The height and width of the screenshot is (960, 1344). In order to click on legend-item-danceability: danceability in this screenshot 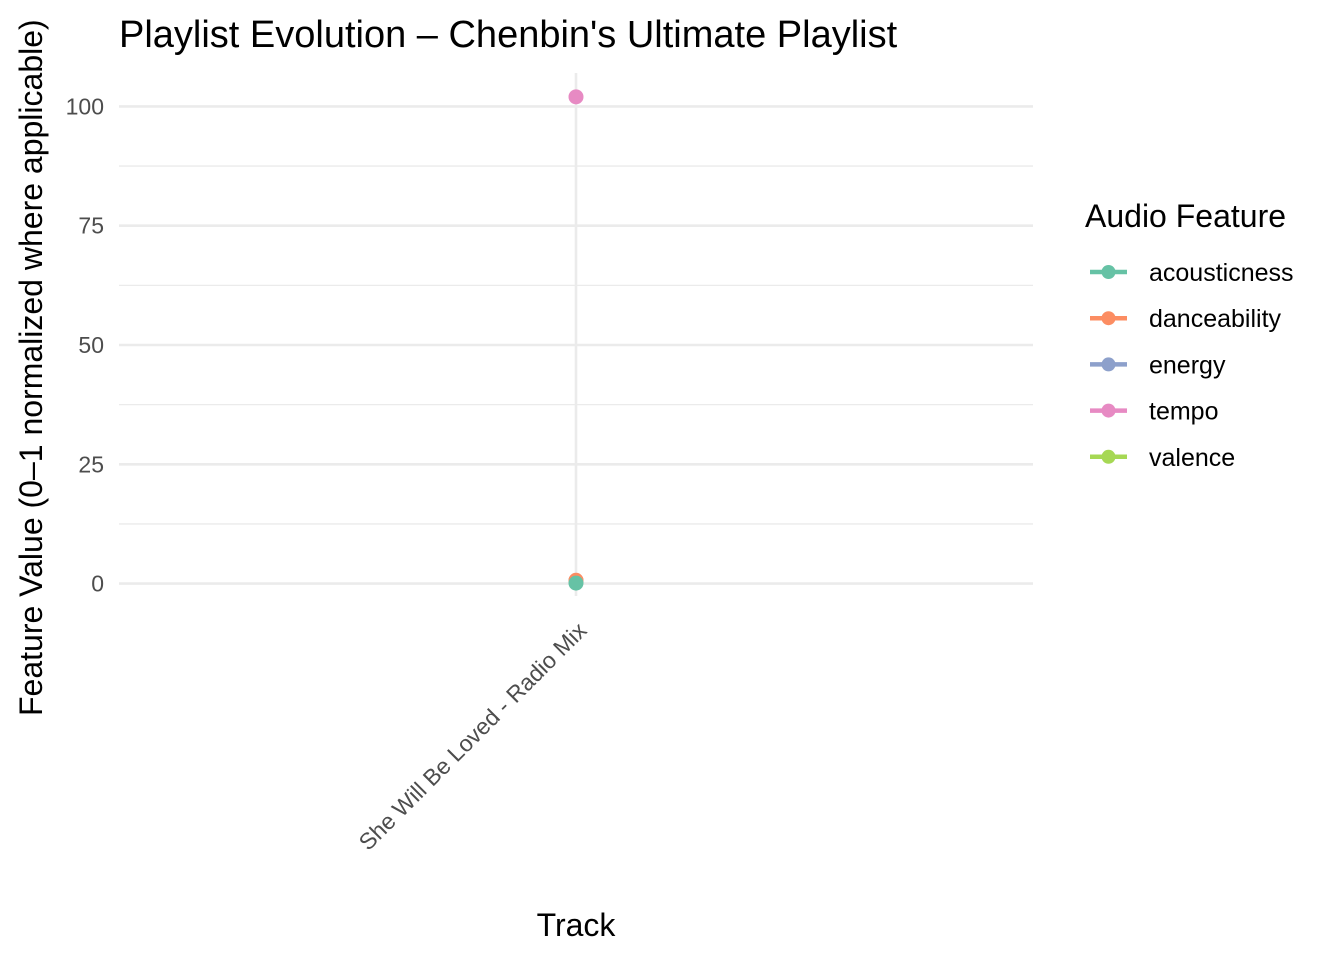, I will do `click(1186, 319)`.